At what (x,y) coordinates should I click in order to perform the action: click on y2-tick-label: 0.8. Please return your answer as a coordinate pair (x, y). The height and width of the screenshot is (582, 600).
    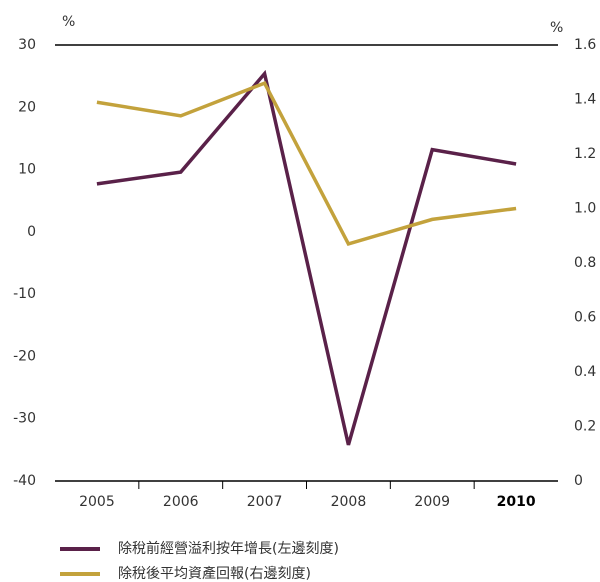
    Looking at the image, I should click on (585, 263).